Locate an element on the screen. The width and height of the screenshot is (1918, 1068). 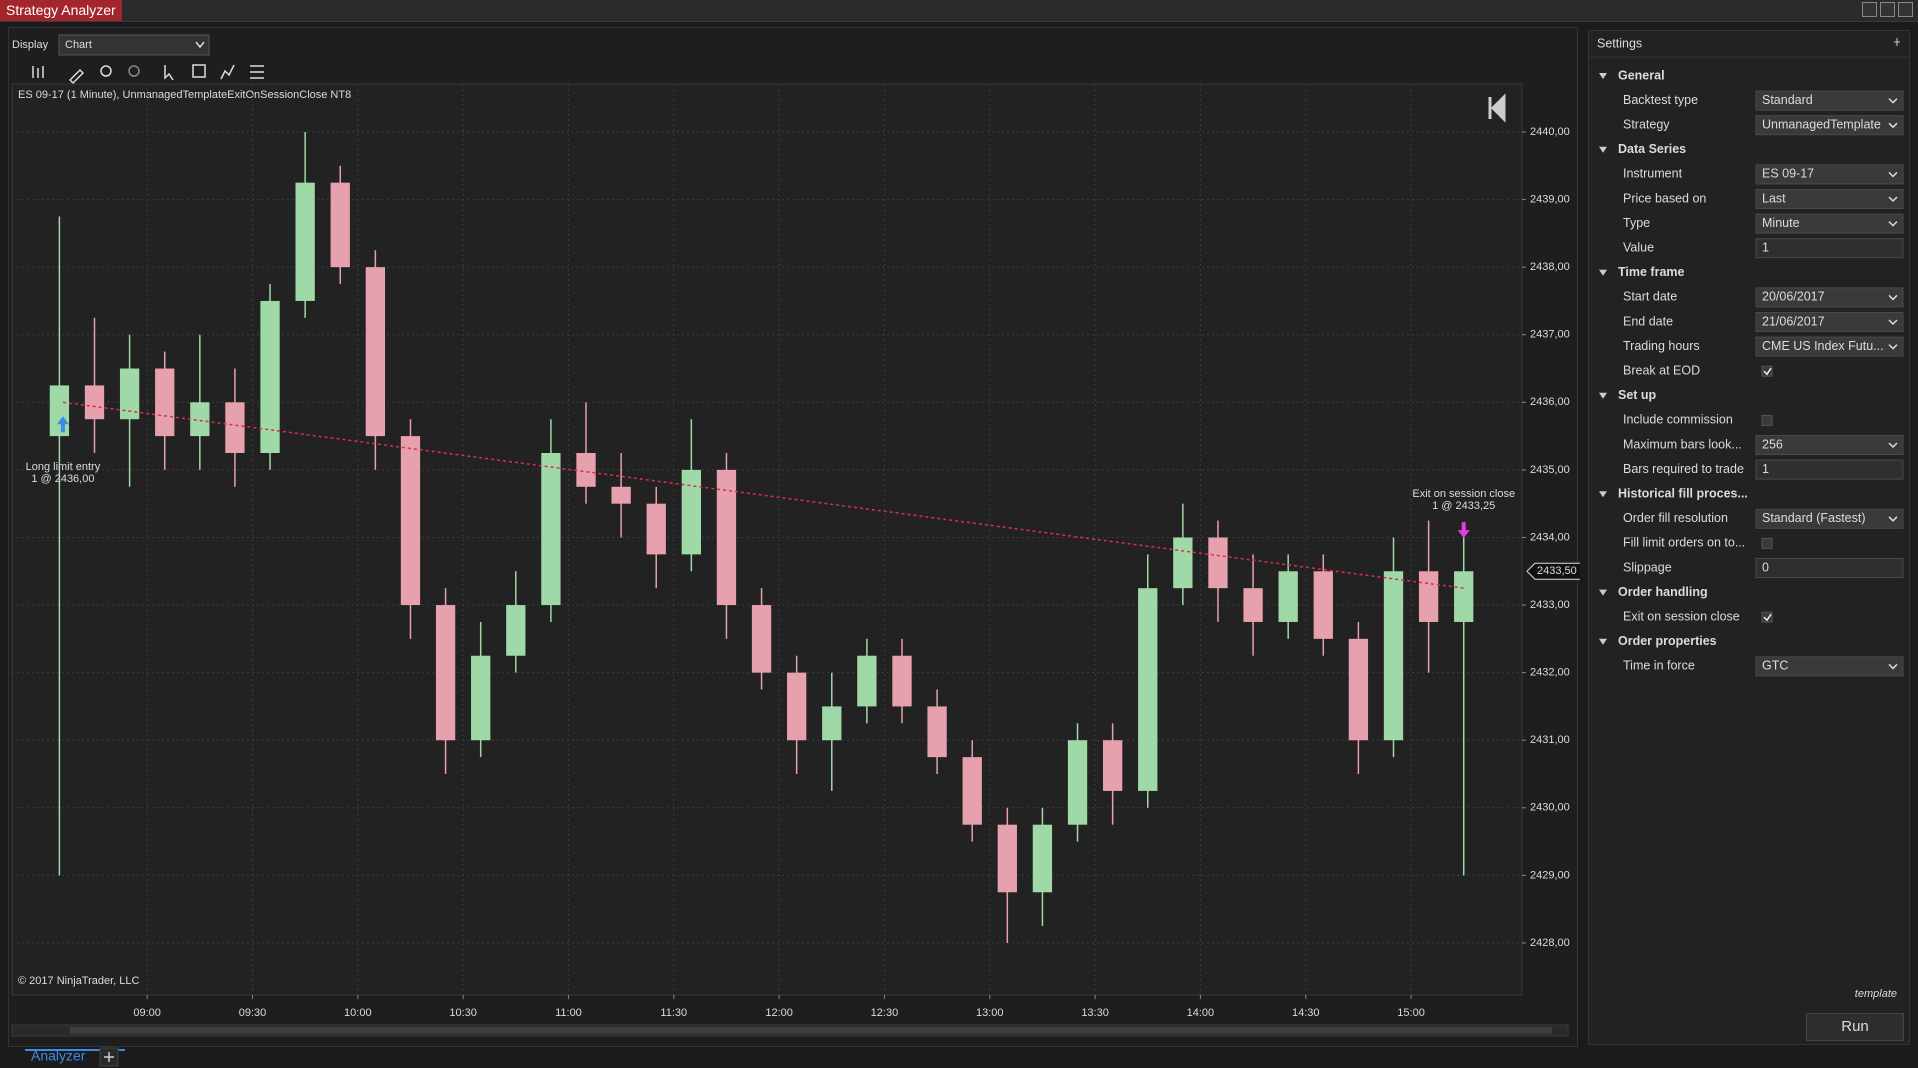
x-tick-label: 11:00 is located at coordinates (568, 1013).